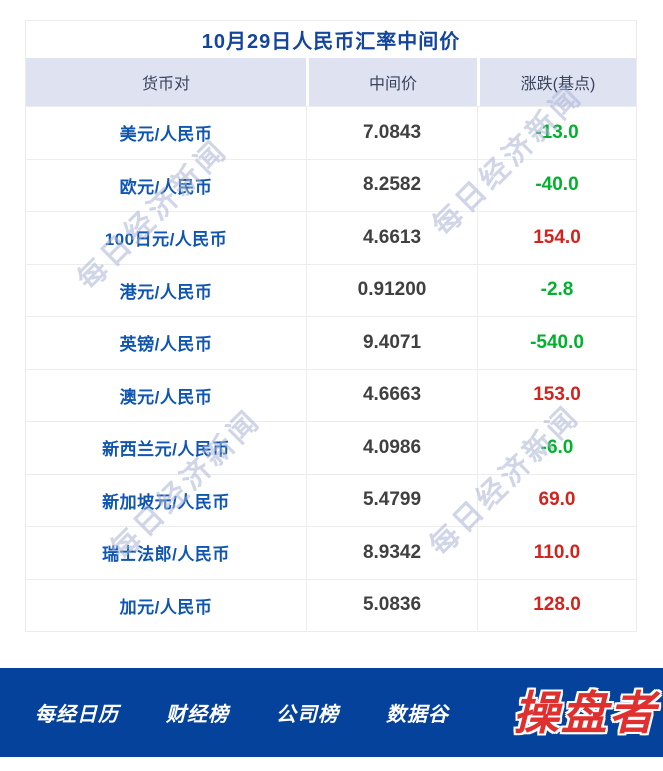 The image size is (663, 771). I want to click on currency-pair-cell: 英镑/人民币, so click(166, 345).